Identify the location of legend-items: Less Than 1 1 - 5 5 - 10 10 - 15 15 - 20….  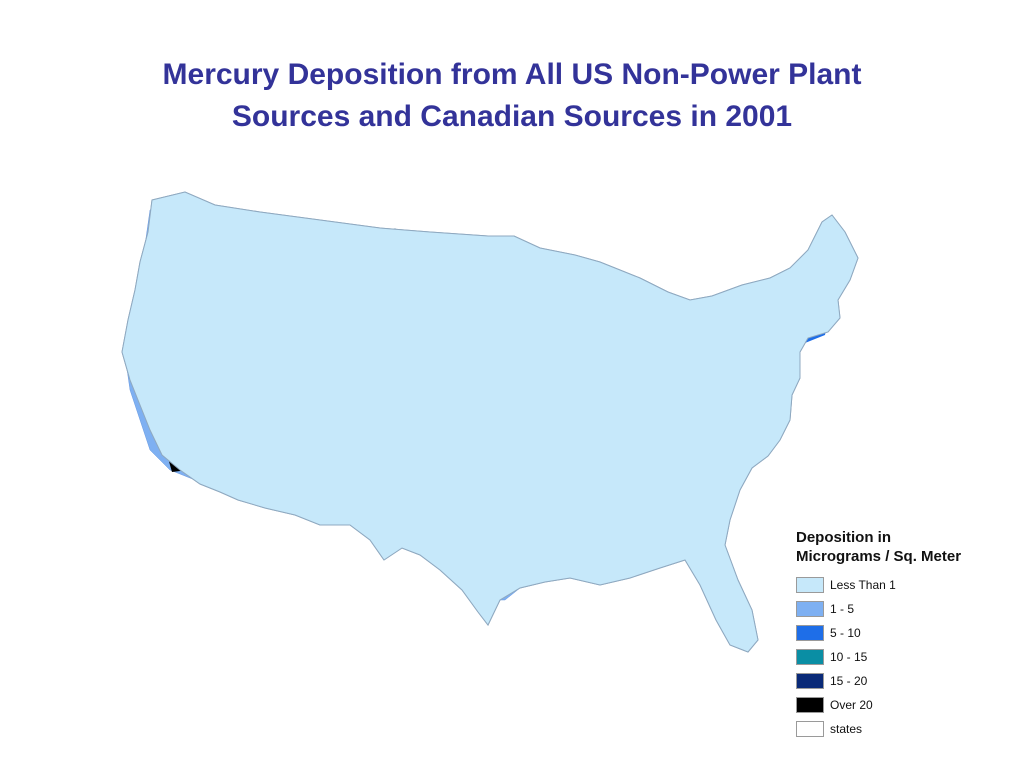
(901, 657).